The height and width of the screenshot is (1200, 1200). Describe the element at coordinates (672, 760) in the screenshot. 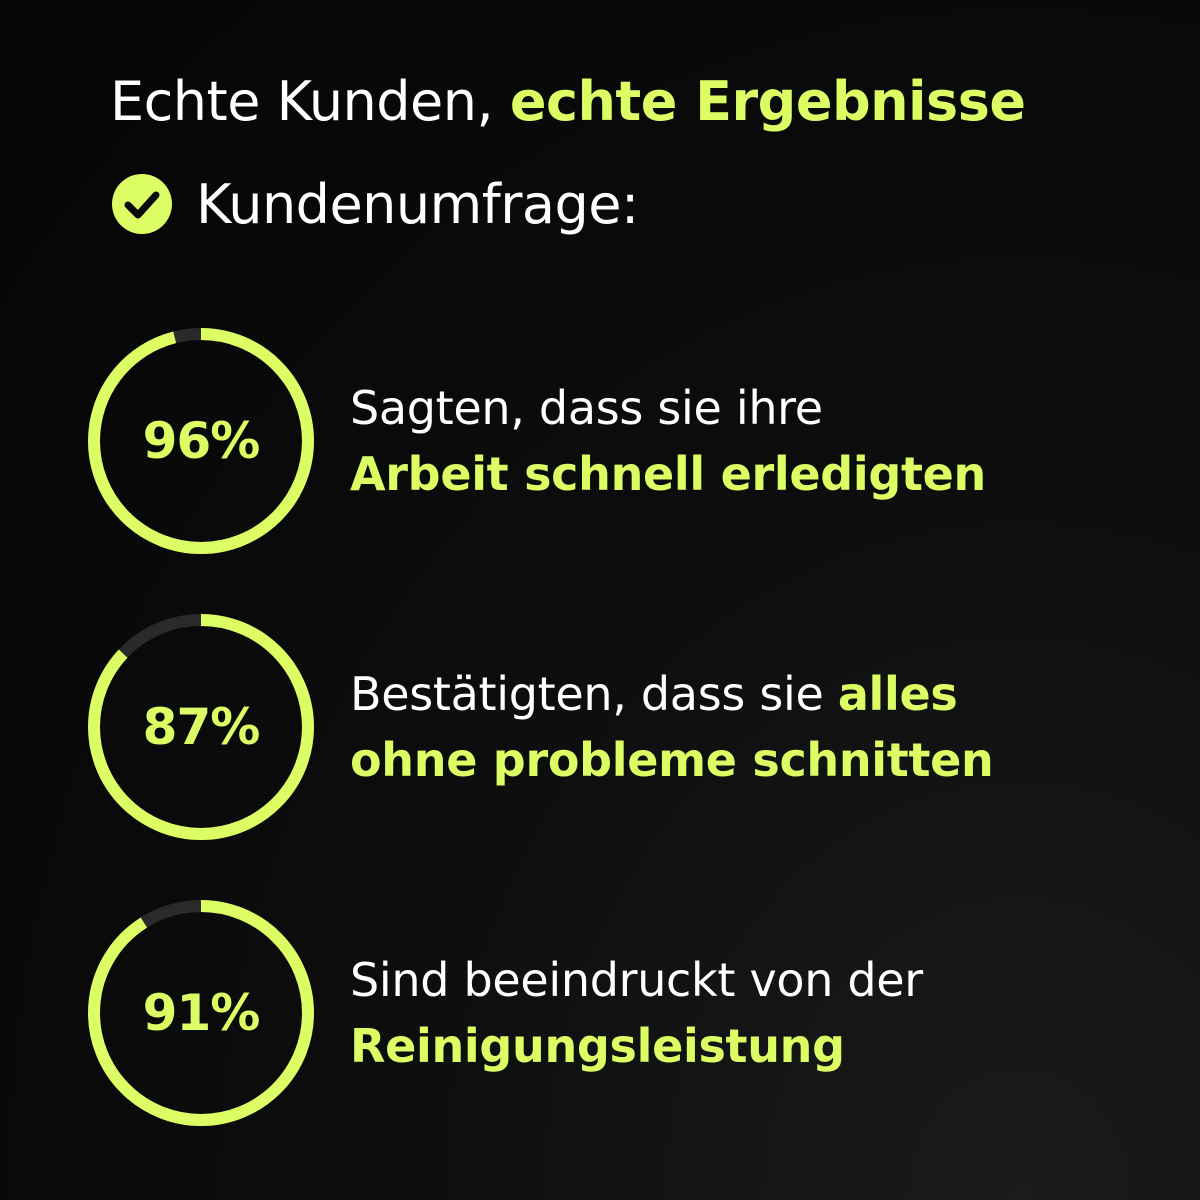

I see `stat-2-line2: ohne probleme schnitten` at that location.